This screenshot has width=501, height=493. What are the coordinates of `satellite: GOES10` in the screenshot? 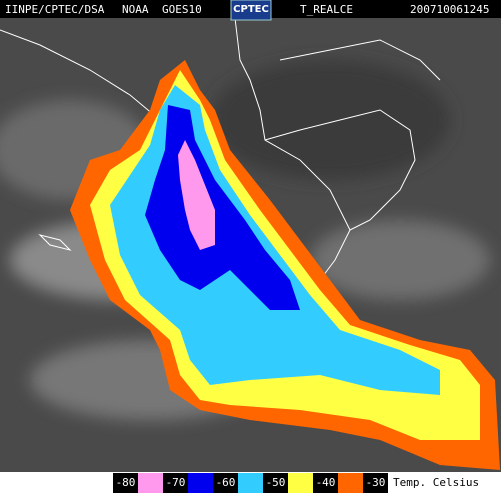 It's located at (182, 9).